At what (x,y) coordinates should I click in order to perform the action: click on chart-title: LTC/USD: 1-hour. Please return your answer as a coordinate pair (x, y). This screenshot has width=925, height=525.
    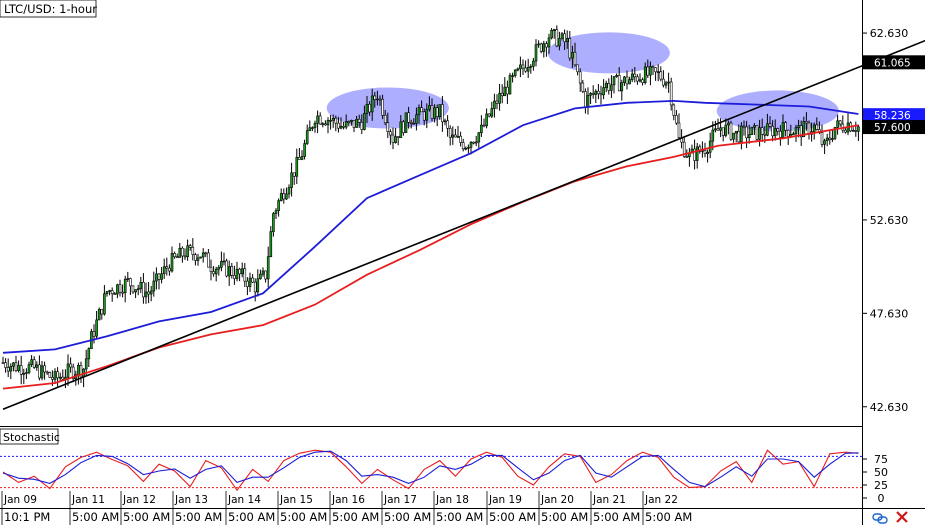
    Looking at the image, I should click on (50, 9).